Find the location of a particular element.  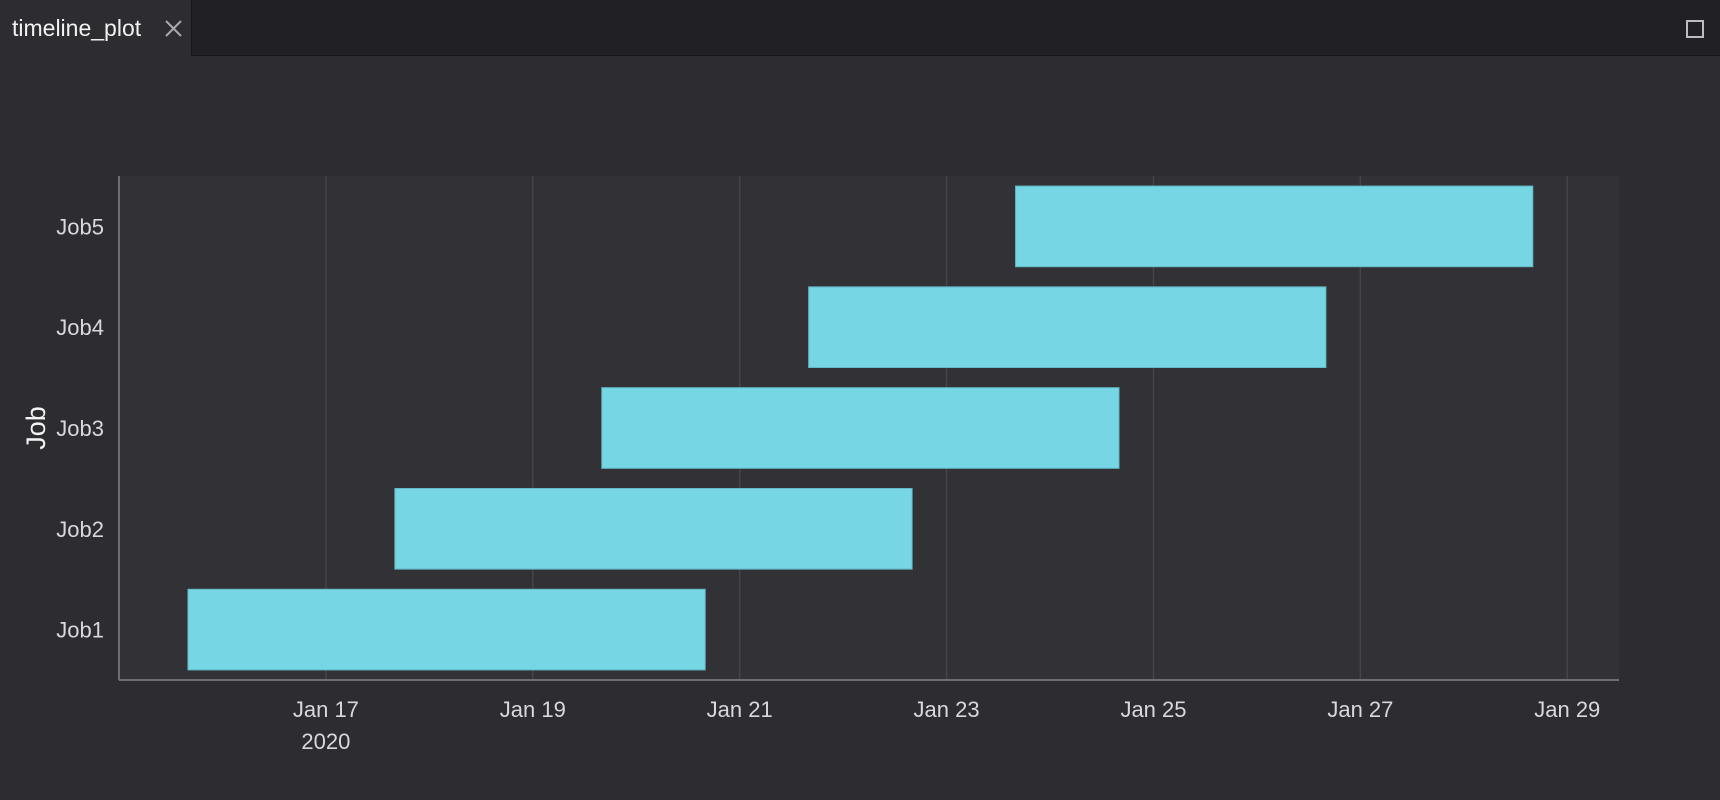

x-tick-label-0: Jan 17 is located at coordinates (326, 709).